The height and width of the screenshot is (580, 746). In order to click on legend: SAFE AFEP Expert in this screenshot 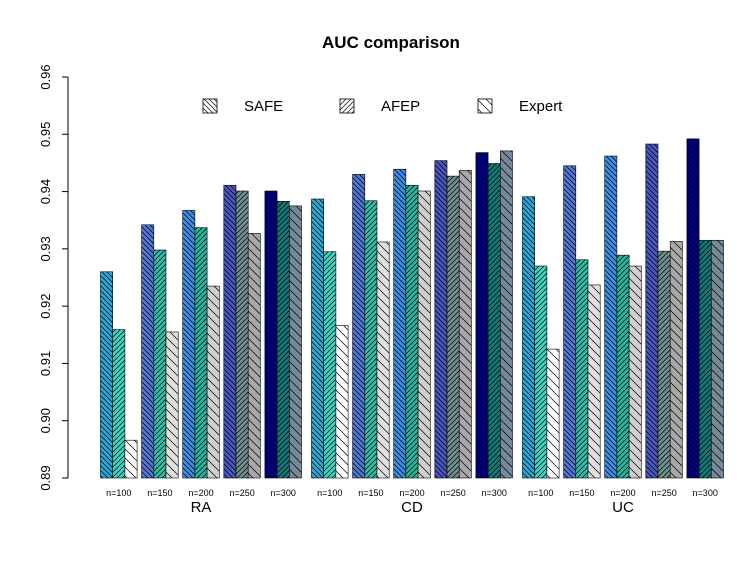, I will do `click(382, 106)`.